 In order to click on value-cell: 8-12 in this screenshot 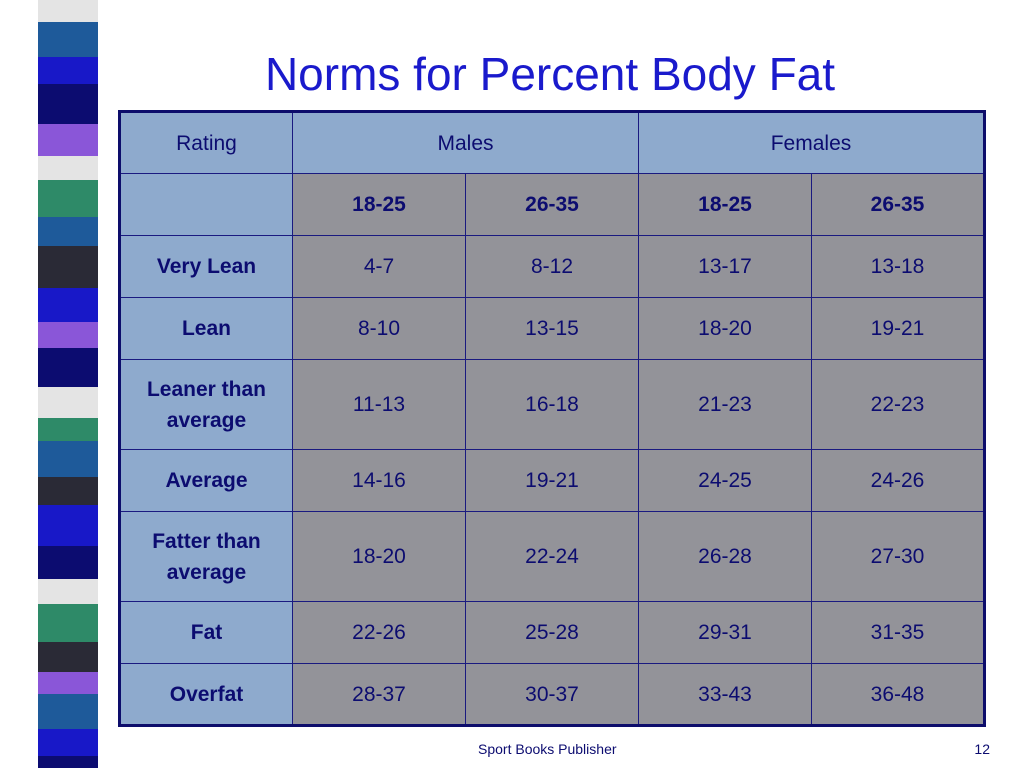, I will do `click(552, 266)`.